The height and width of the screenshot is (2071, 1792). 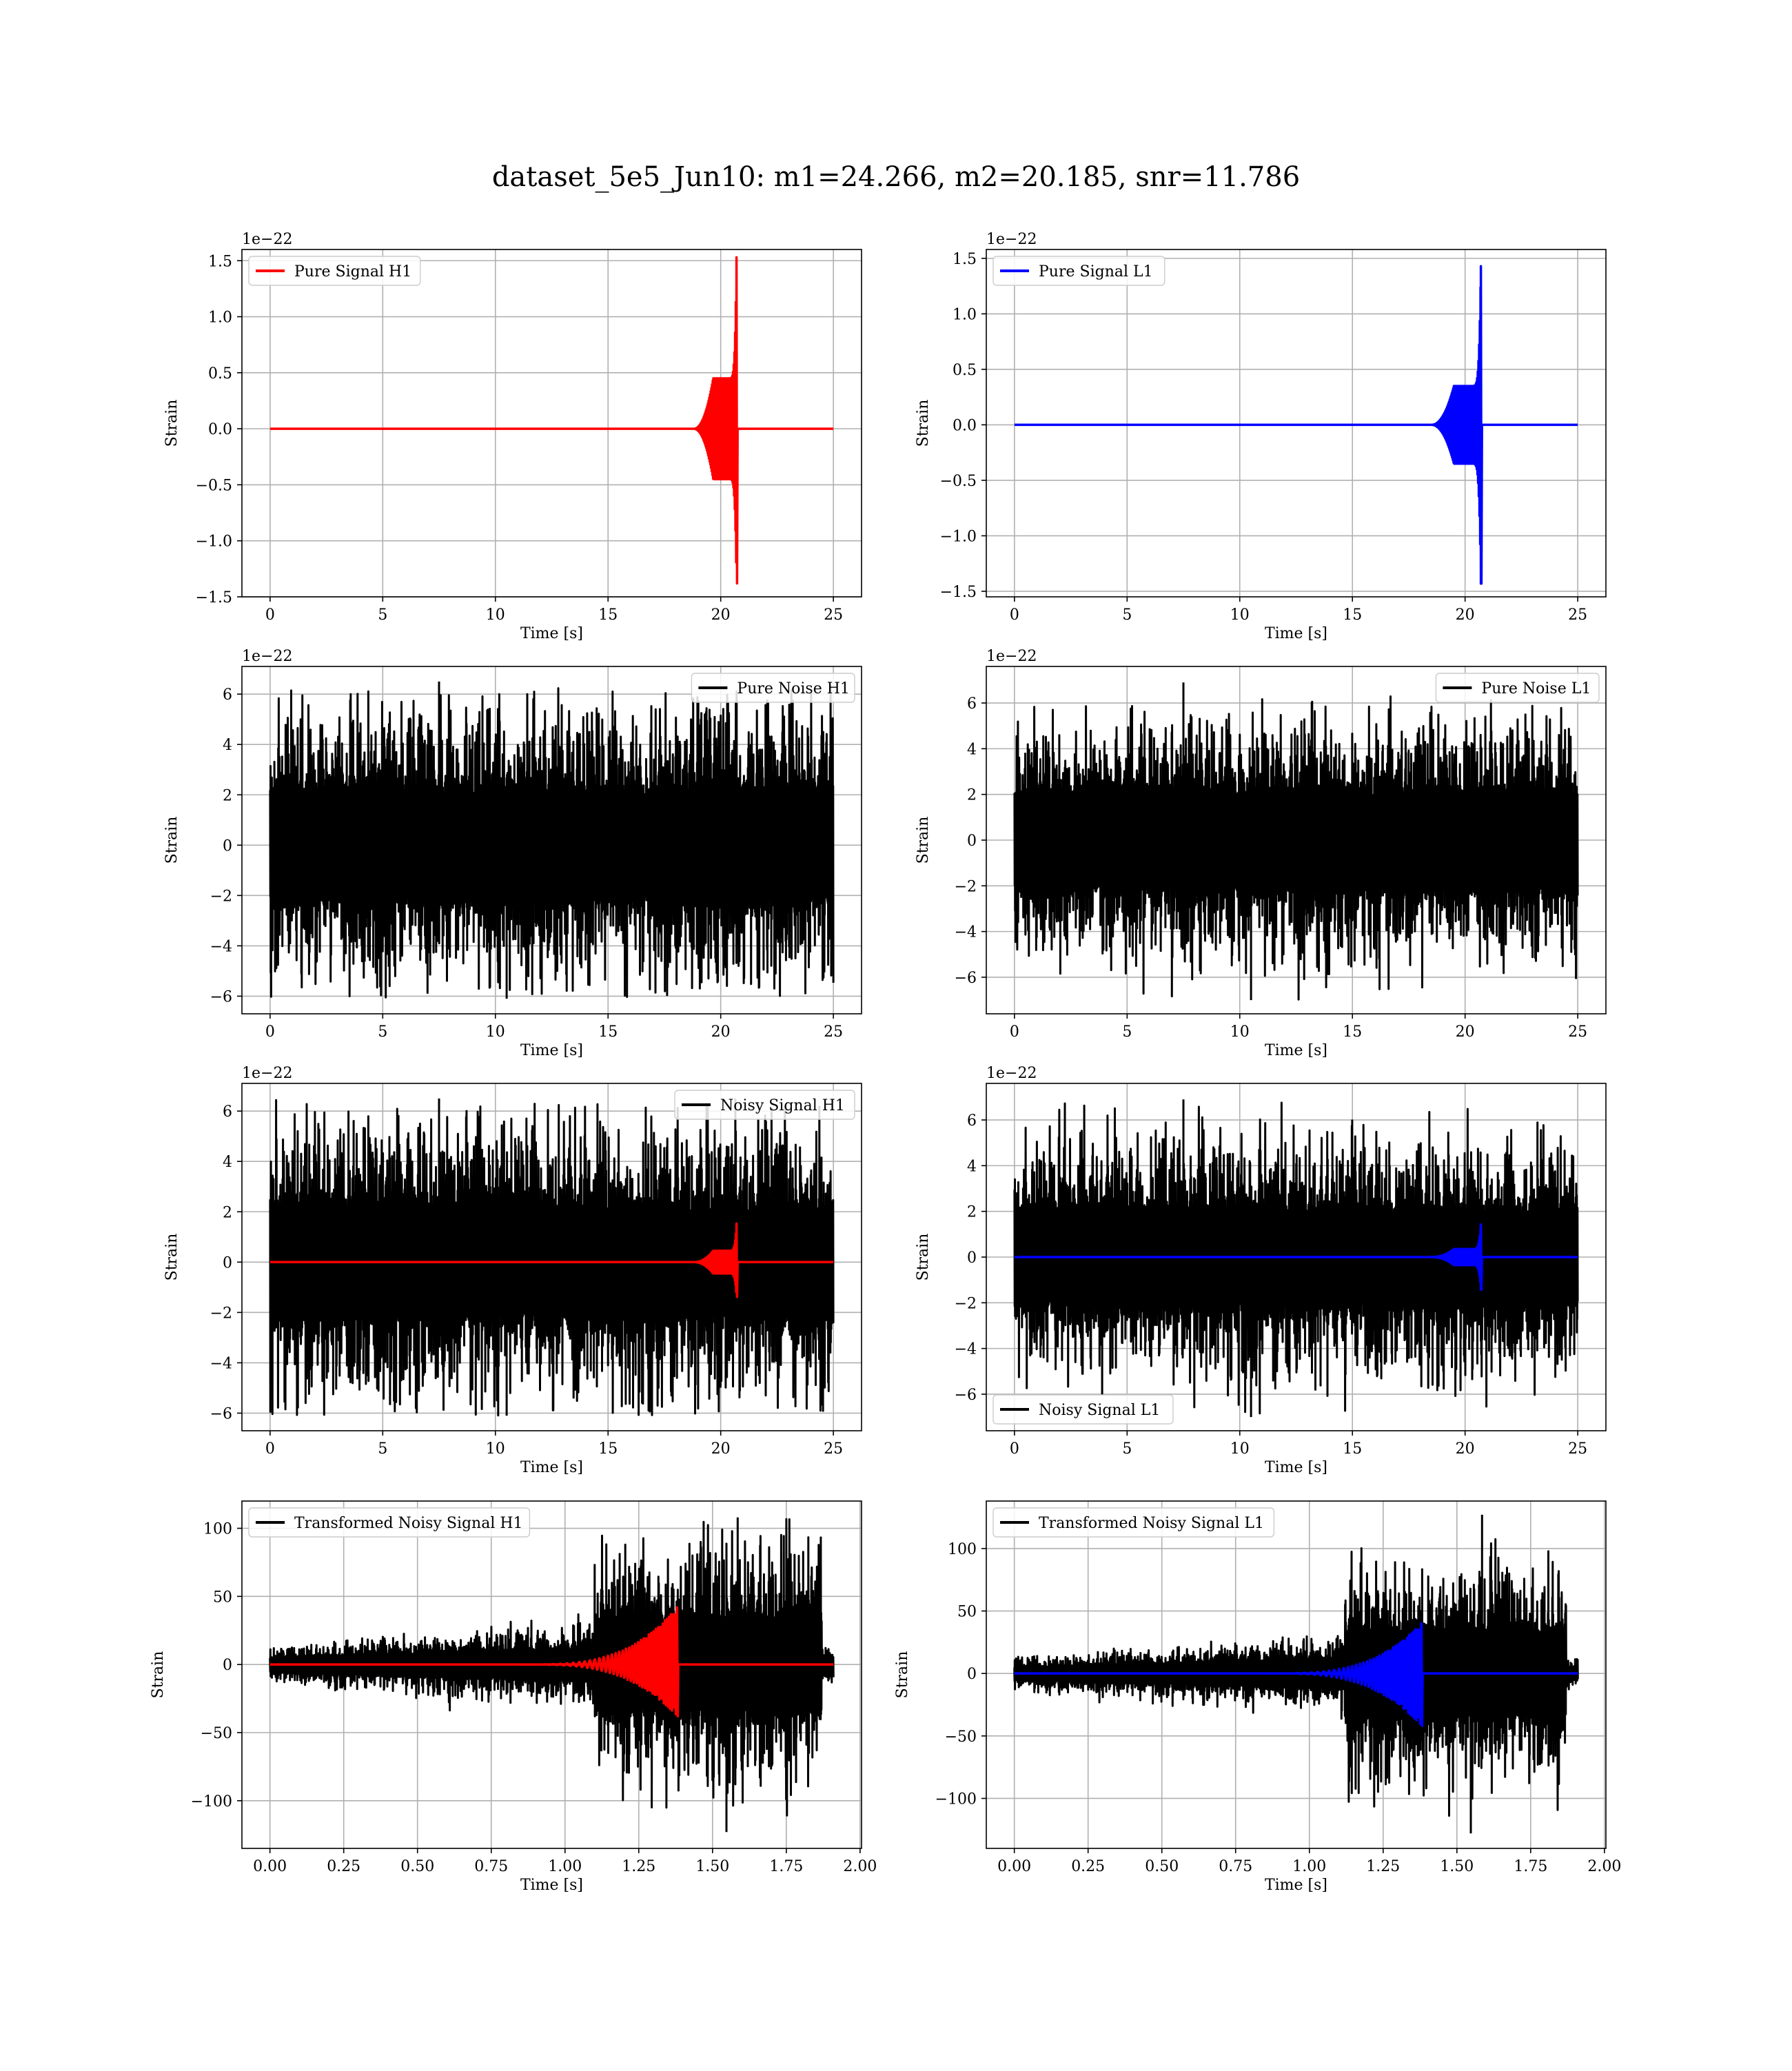 What do you see at coordinates (551, 420) in the screenshot?
I see `series-line-pure-signal-h1-signal` at bounding box center [551, 420].